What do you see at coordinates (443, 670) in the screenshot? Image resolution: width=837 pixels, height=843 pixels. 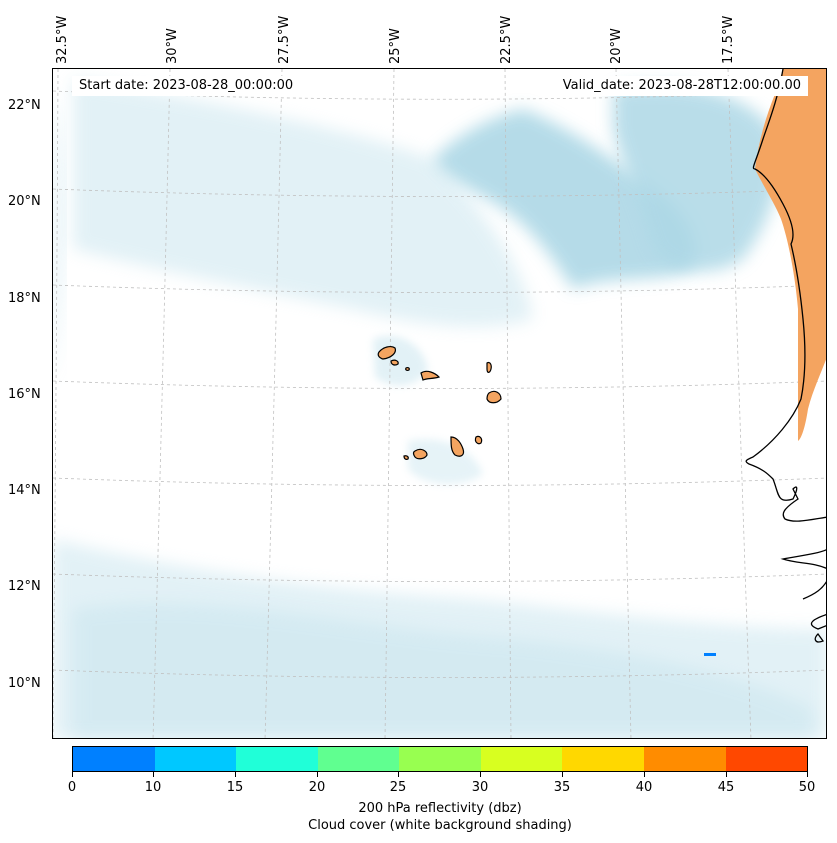 I see `cloud-band-south-inner` at bounding box center [443, 670].